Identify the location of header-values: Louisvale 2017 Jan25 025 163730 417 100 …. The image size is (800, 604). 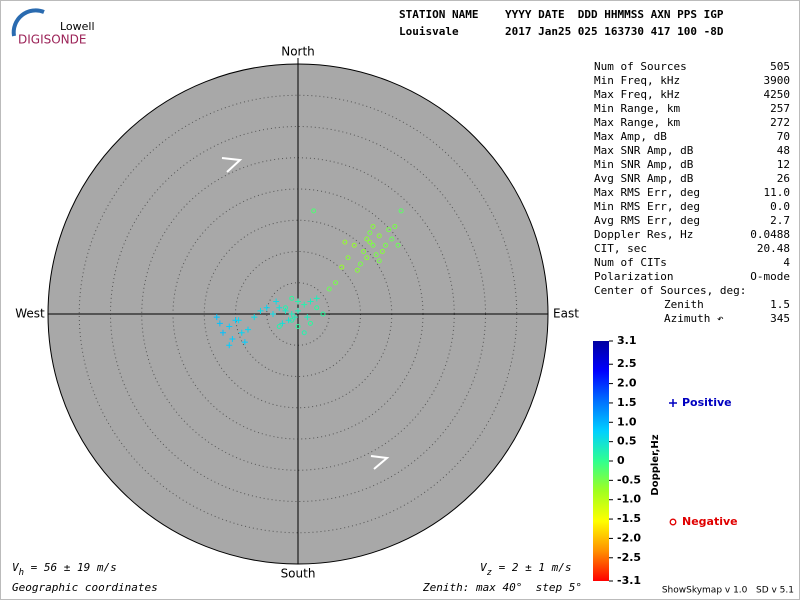
(561, 31).